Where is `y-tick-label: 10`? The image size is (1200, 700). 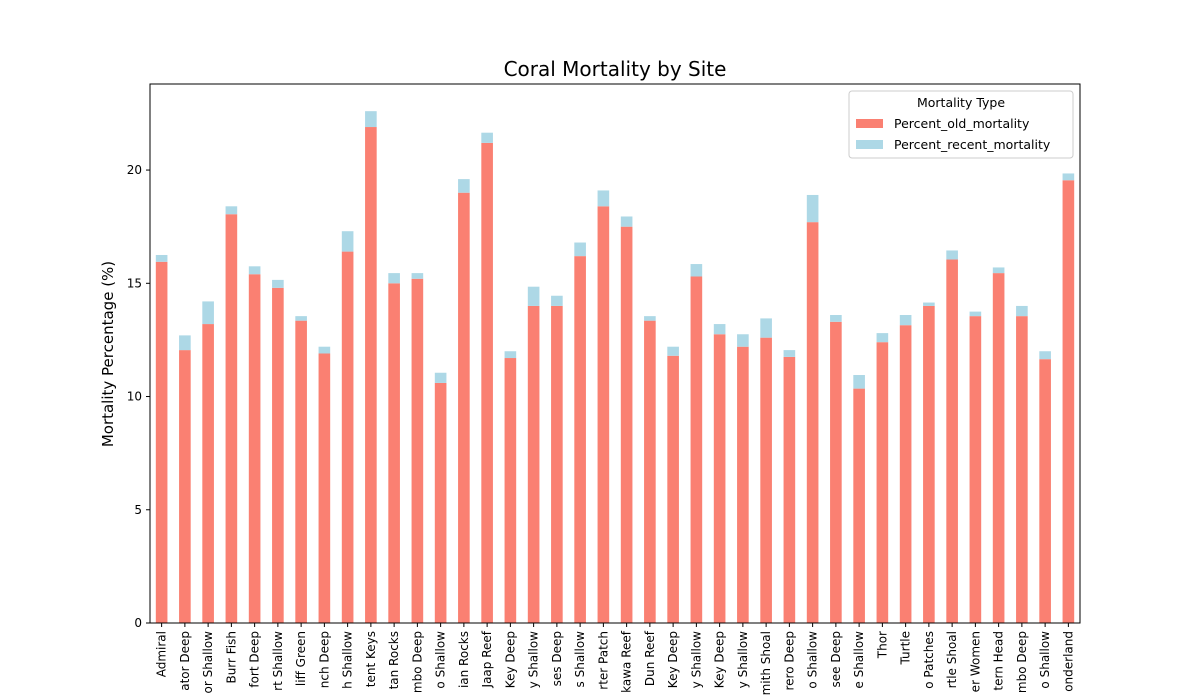
y-tick-label: 10 is located at coordinates (134, 397).